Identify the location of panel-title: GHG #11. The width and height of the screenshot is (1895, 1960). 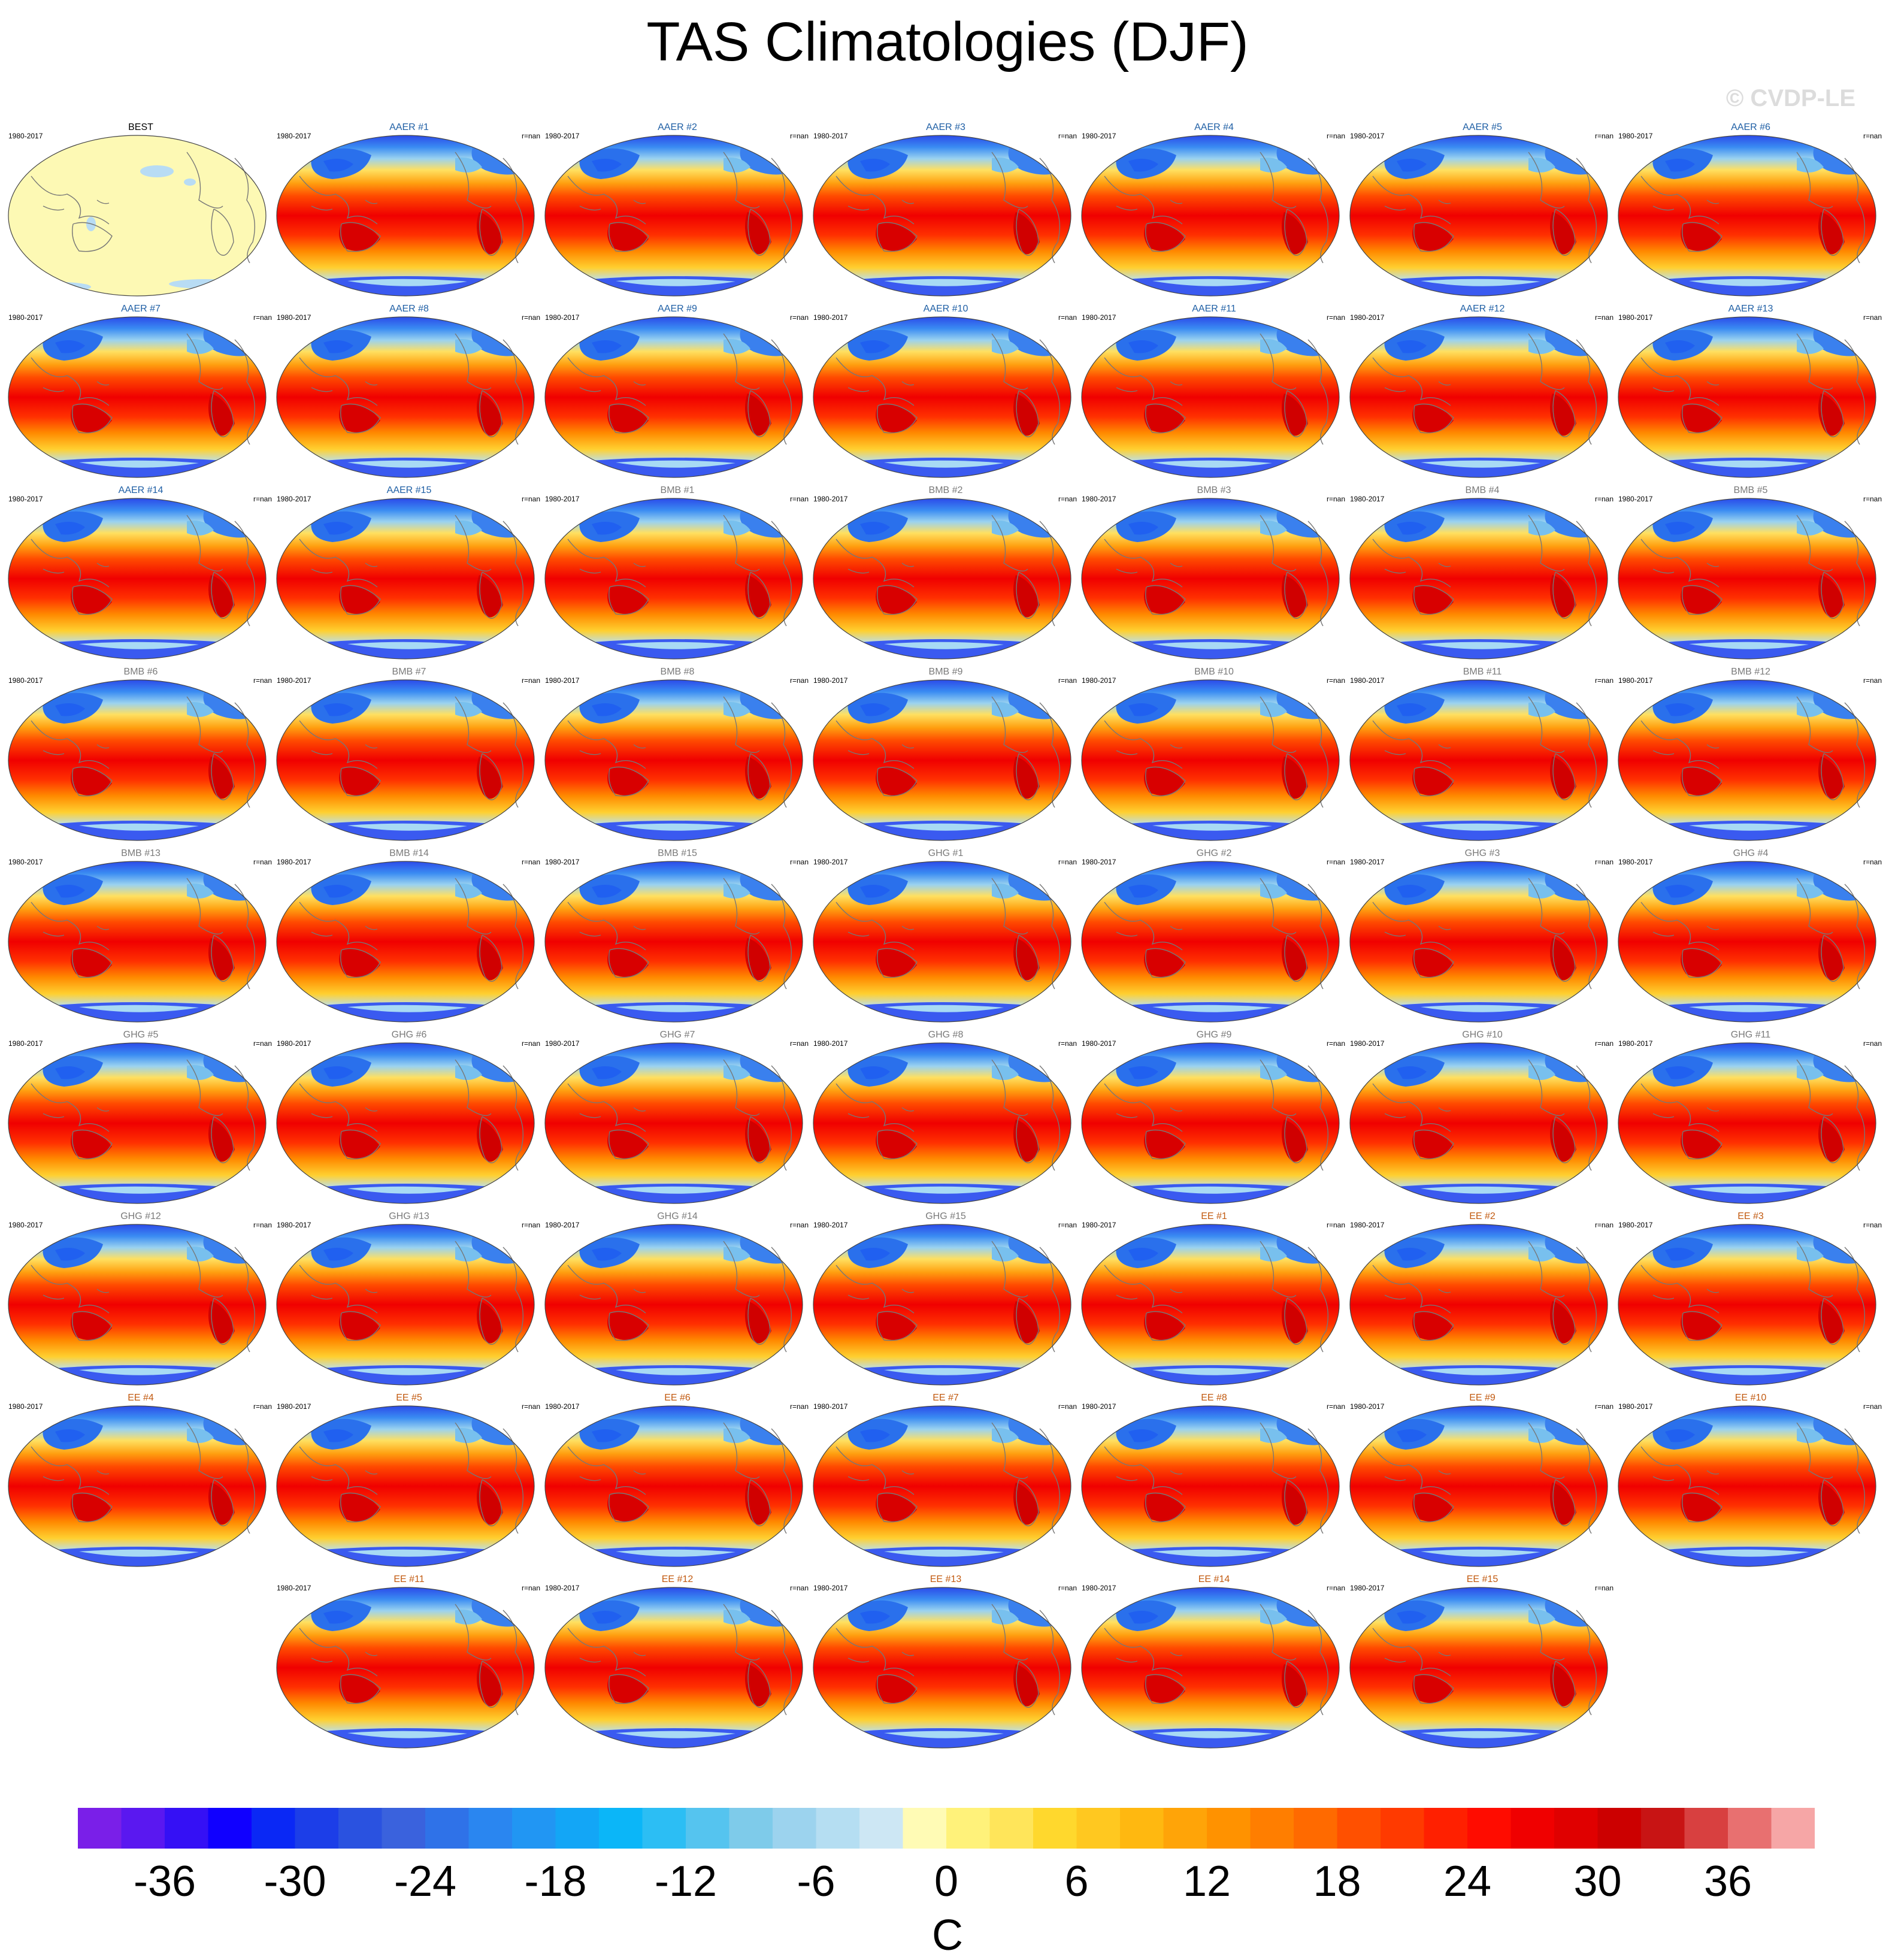
(1750, 1035).